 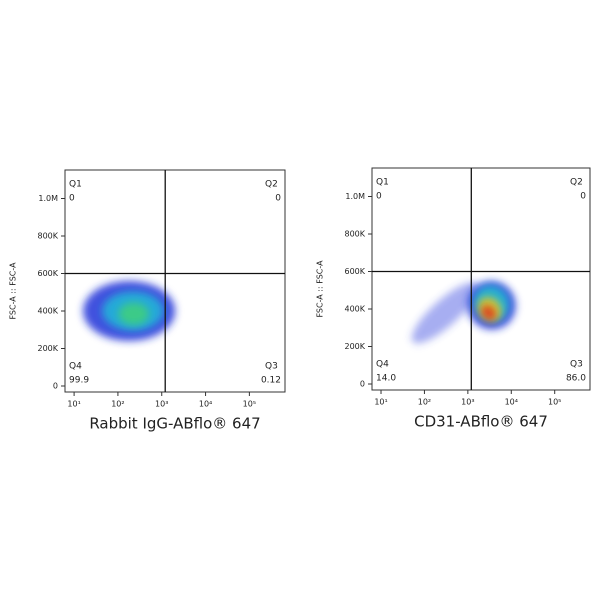 What do you see at coordinates (271, 381) in the screenshot?
I see `quadrant-value: 0.12` at bounding box center [271, 381].